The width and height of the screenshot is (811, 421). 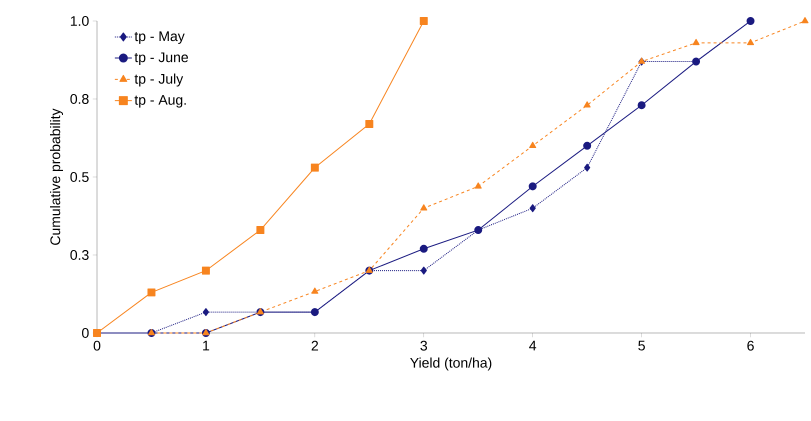 I want to click on y-tick-label: 1.0, so click(x=79, y=21).